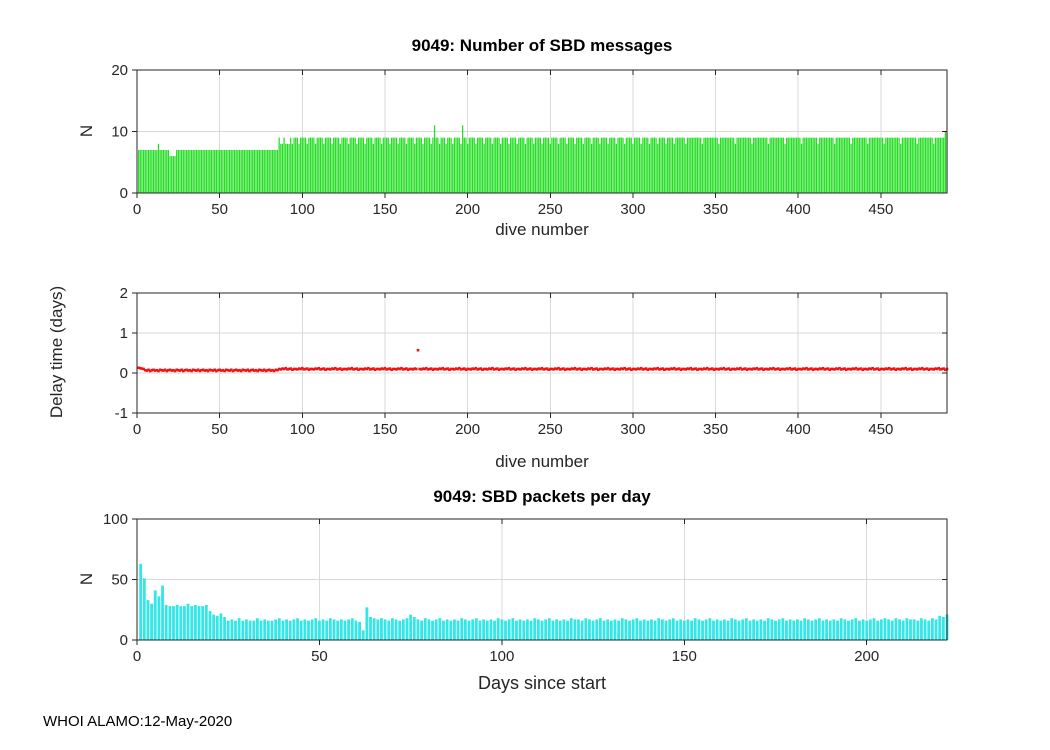 The width and height of the screenshot is (1050, 750). What do you see at coordinates (86, 131) in the screenshot?
I see `sbd-messages-y-axis-label: N` at bounding box center [86, 131].